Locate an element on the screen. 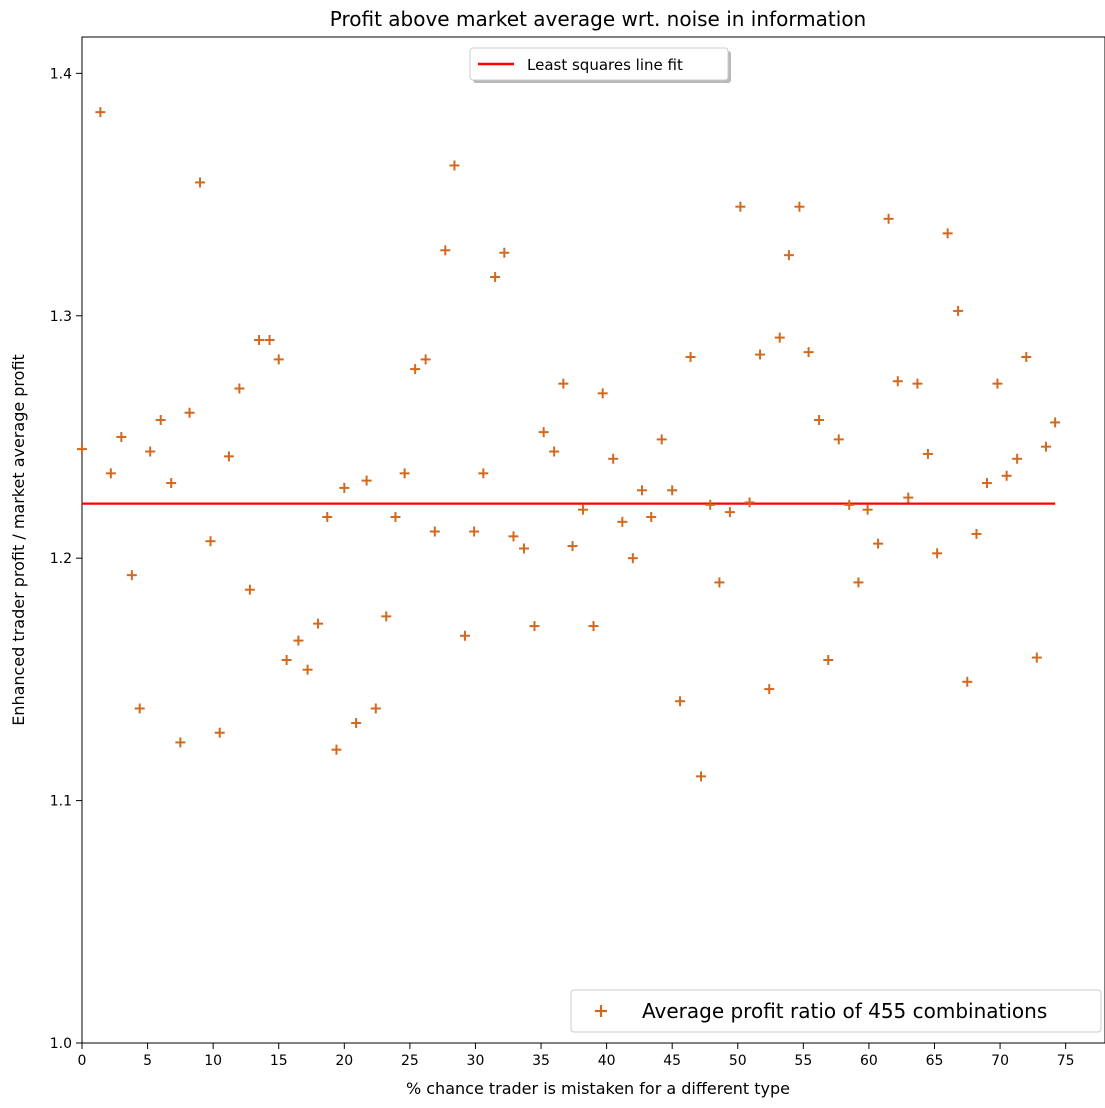 This screenshot has width=1105, height=1108. x-tick-label-0: 0 is located at coordinates (82, 1061).